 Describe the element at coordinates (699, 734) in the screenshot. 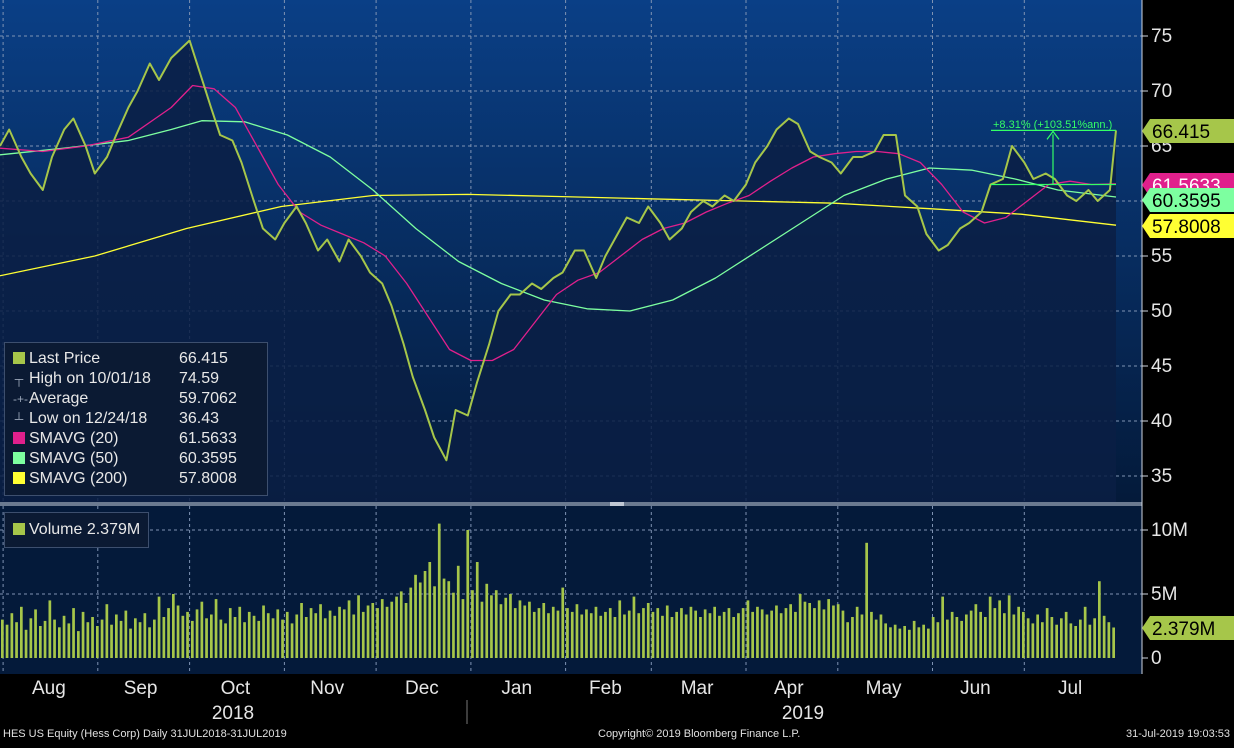

I see `footer-copyright: Copyright© 2019 Bloomberg Finance L.P.` at that location.